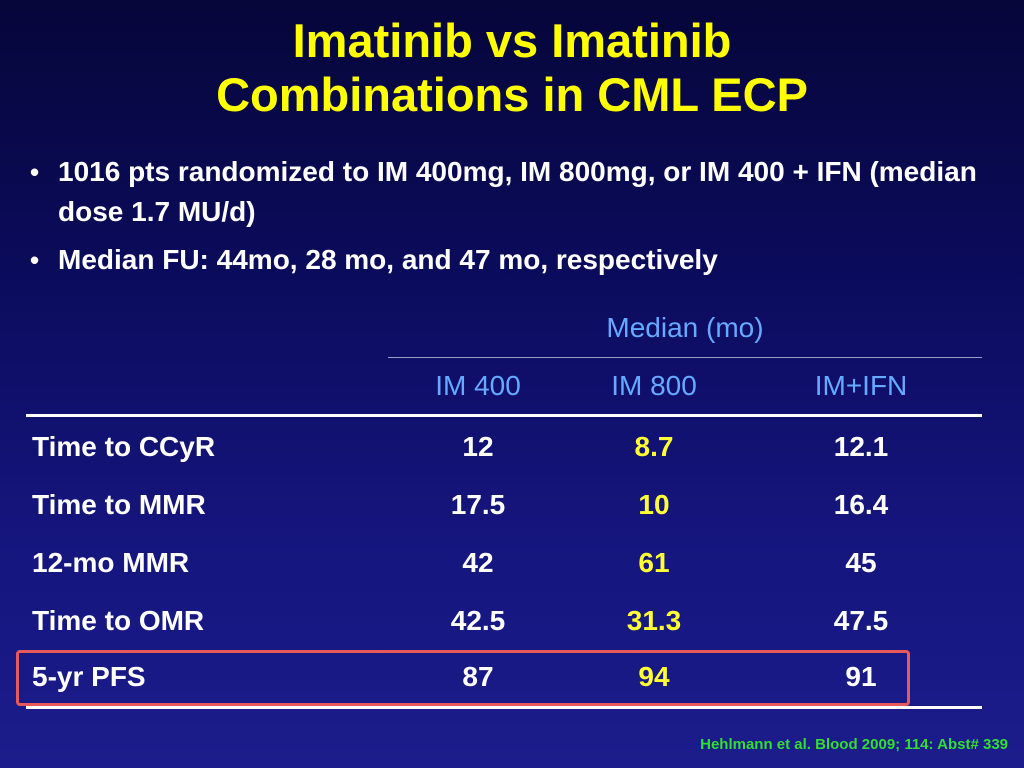 This screenshot has height=768, width=1024. Describe the element at coordinates (89, 676) in the screenshot. I see `row-label: 5-yr PFS` at that location.